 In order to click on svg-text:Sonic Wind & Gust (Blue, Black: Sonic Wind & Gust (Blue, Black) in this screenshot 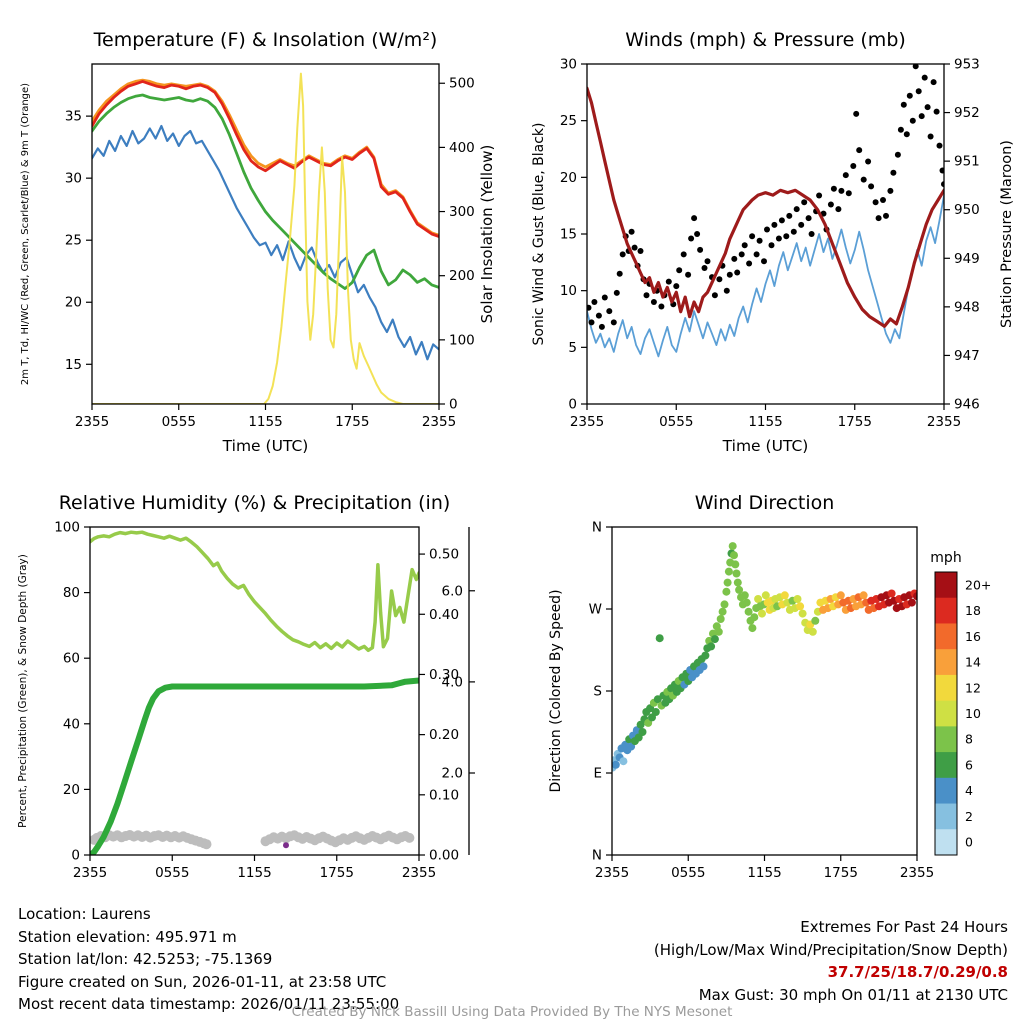, I will do `click(539, 233)`.